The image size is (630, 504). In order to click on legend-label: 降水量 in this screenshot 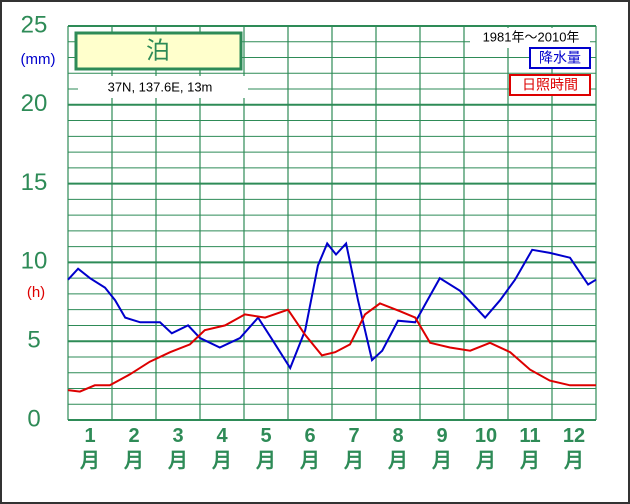, I will do `click(560, 58)`.